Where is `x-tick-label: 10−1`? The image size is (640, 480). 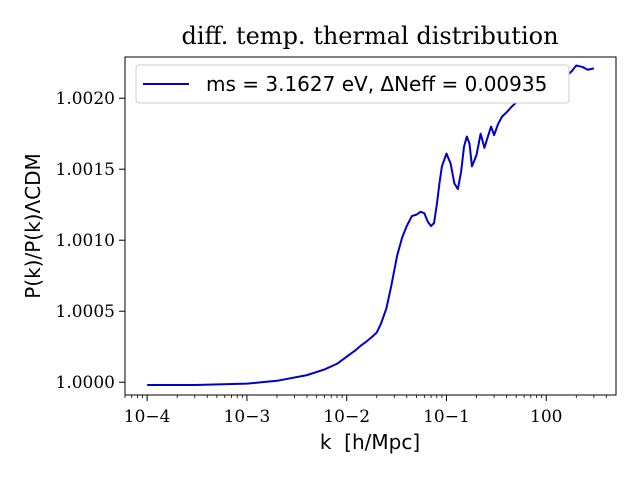 x-tick-label: 10−1 is located at coordinates (446, 417).